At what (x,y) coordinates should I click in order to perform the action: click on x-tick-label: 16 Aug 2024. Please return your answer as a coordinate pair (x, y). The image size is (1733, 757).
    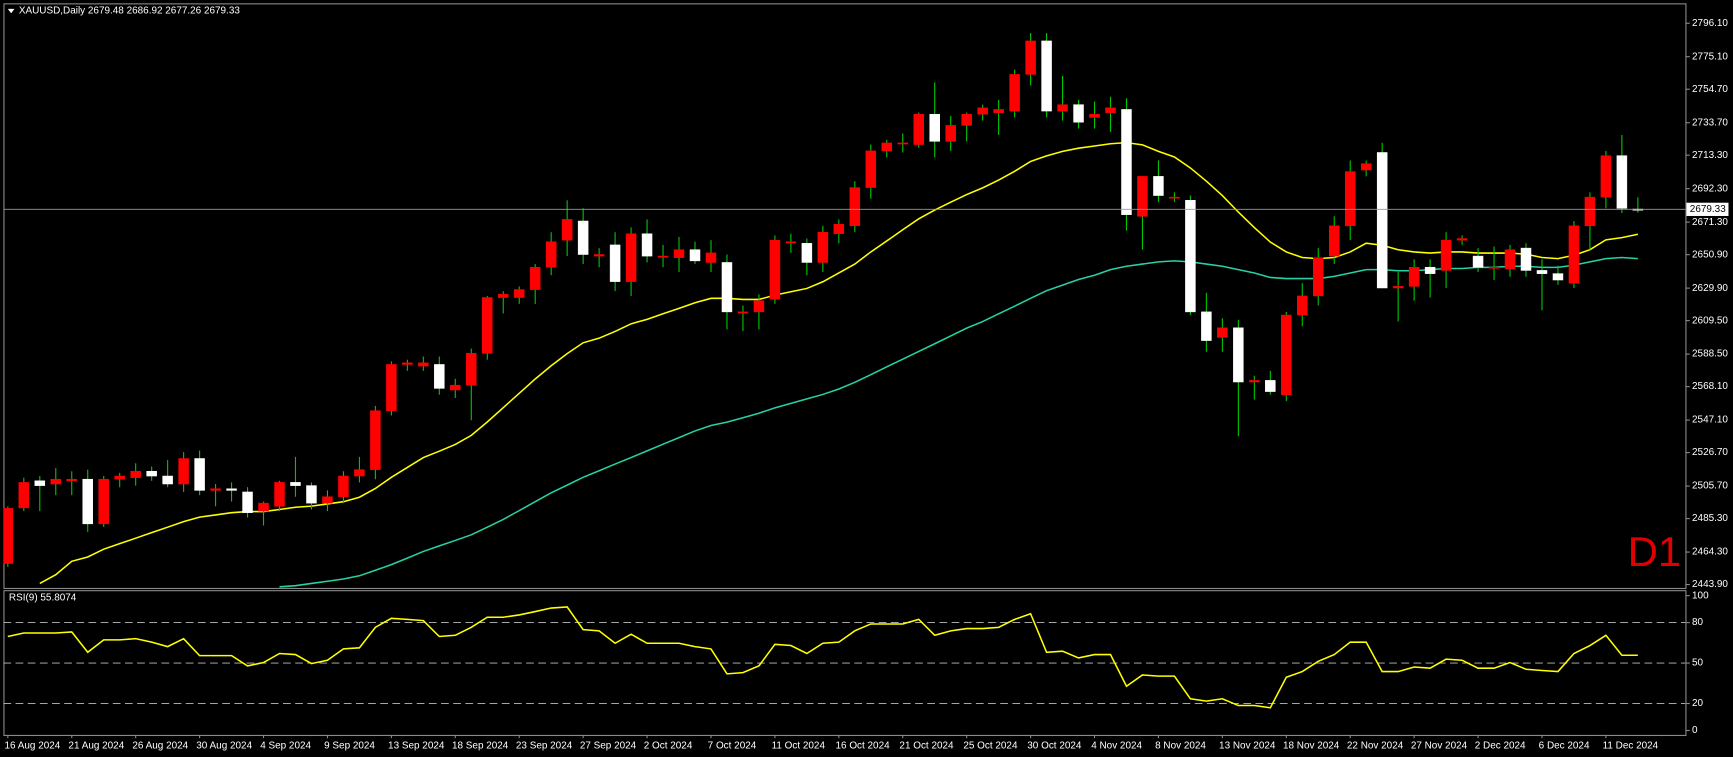
    Looking at the image, I should click on (33, 746).